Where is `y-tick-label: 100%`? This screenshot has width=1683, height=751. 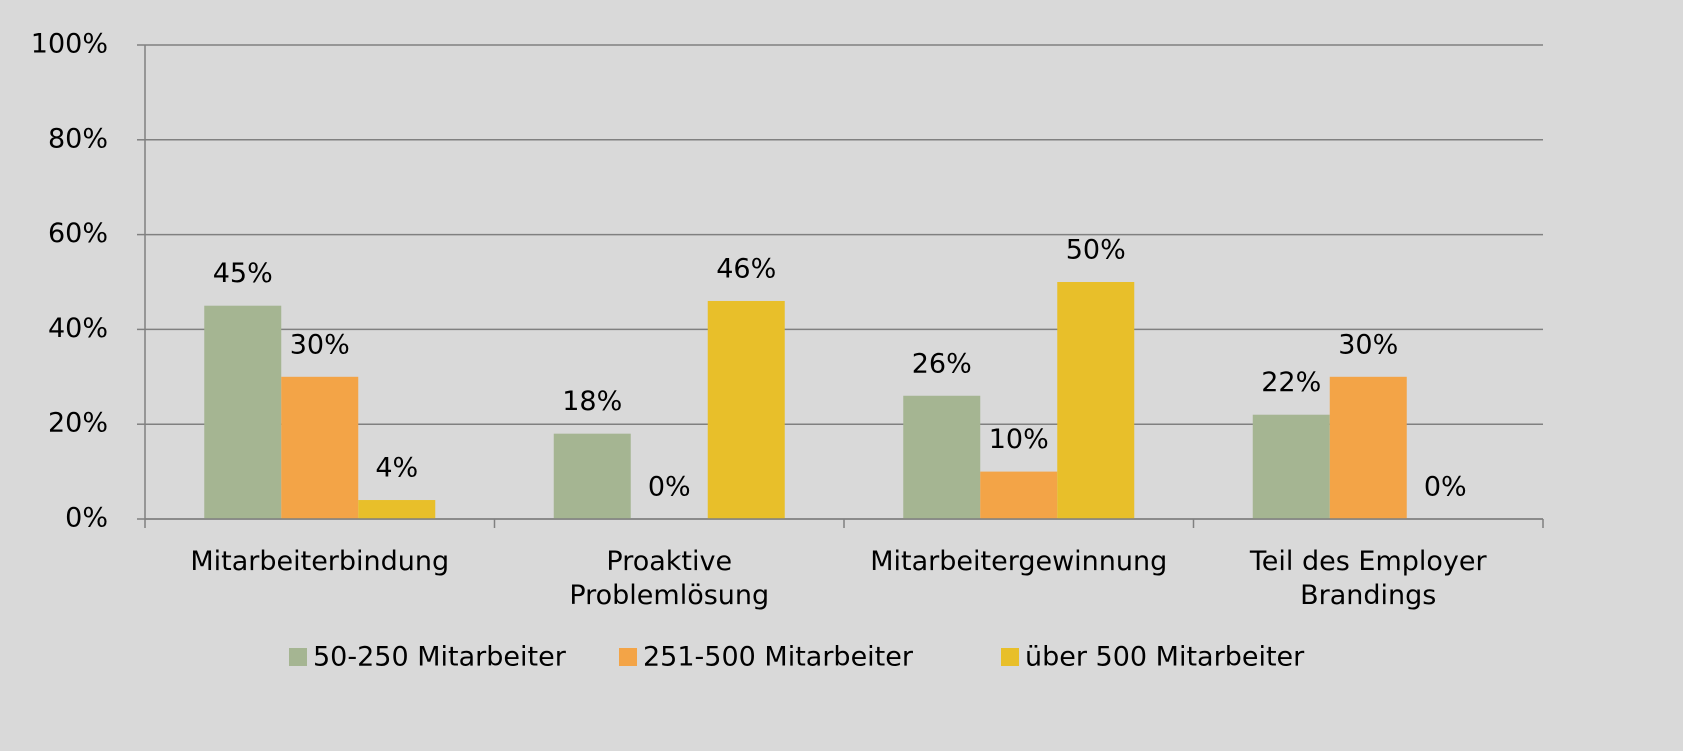 y-tick-label: 100% is located at coordinates (69, 44).